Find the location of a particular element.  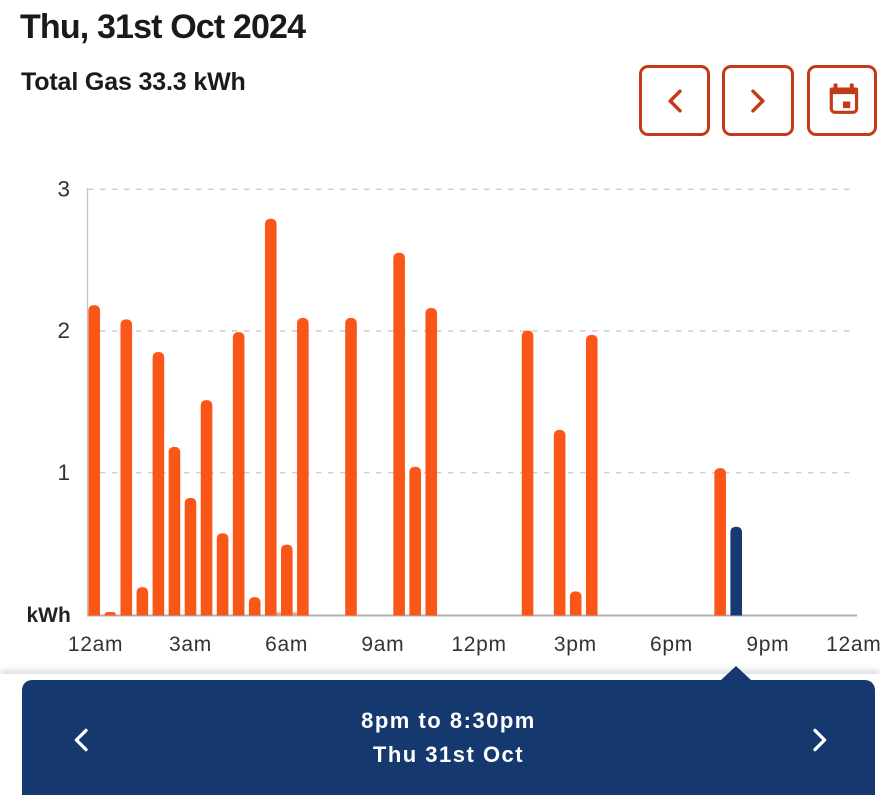

svg-text: 6am is located at coordinates (286, 644).